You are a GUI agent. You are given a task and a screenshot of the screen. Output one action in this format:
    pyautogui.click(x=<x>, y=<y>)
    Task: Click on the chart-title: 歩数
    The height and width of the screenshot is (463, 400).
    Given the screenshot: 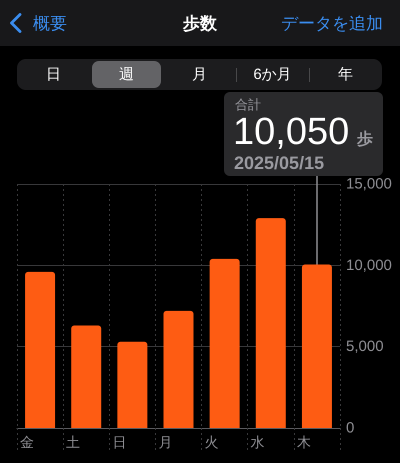 What is the action you would take?
    pyautogui.click(x=200, y=24)
    